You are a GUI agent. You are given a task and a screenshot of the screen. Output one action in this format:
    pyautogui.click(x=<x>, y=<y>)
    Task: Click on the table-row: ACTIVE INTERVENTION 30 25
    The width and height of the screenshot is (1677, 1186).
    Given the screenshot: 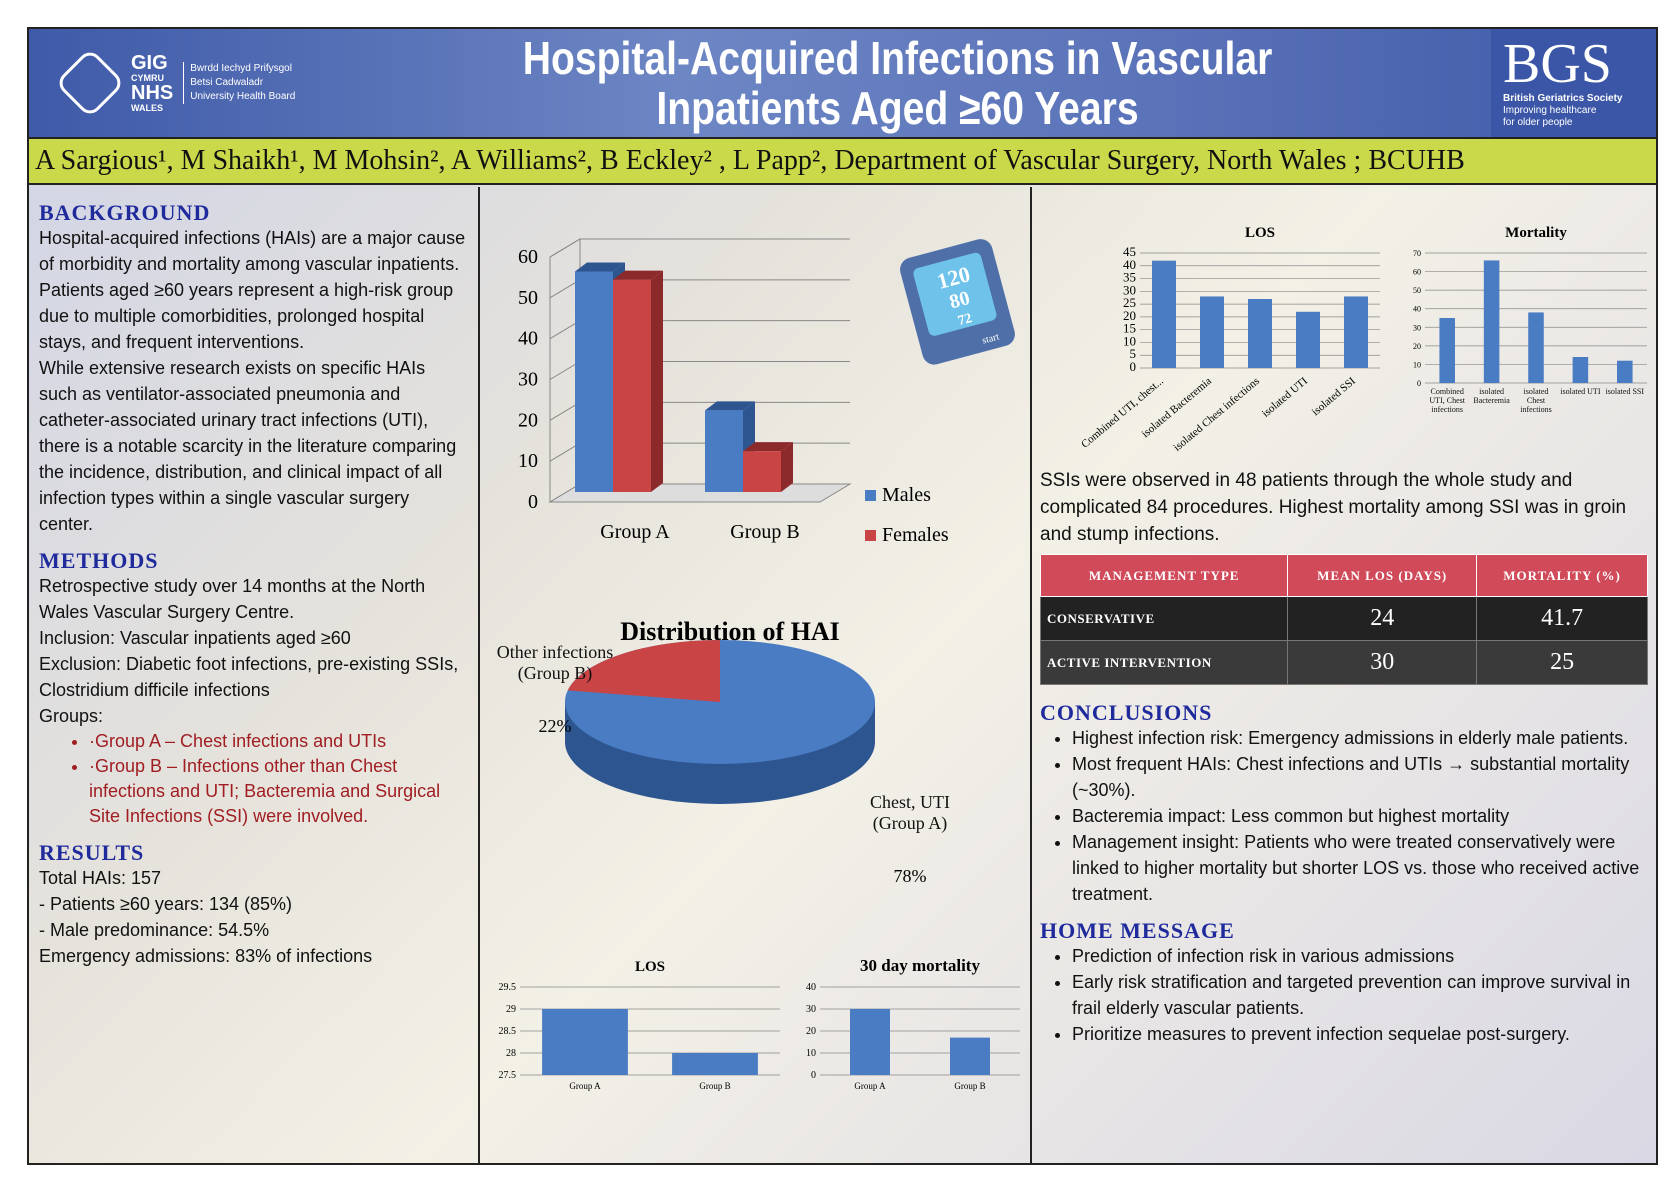 What is the action you would take?
    pyautogui.click(x=1343, y=662)
    